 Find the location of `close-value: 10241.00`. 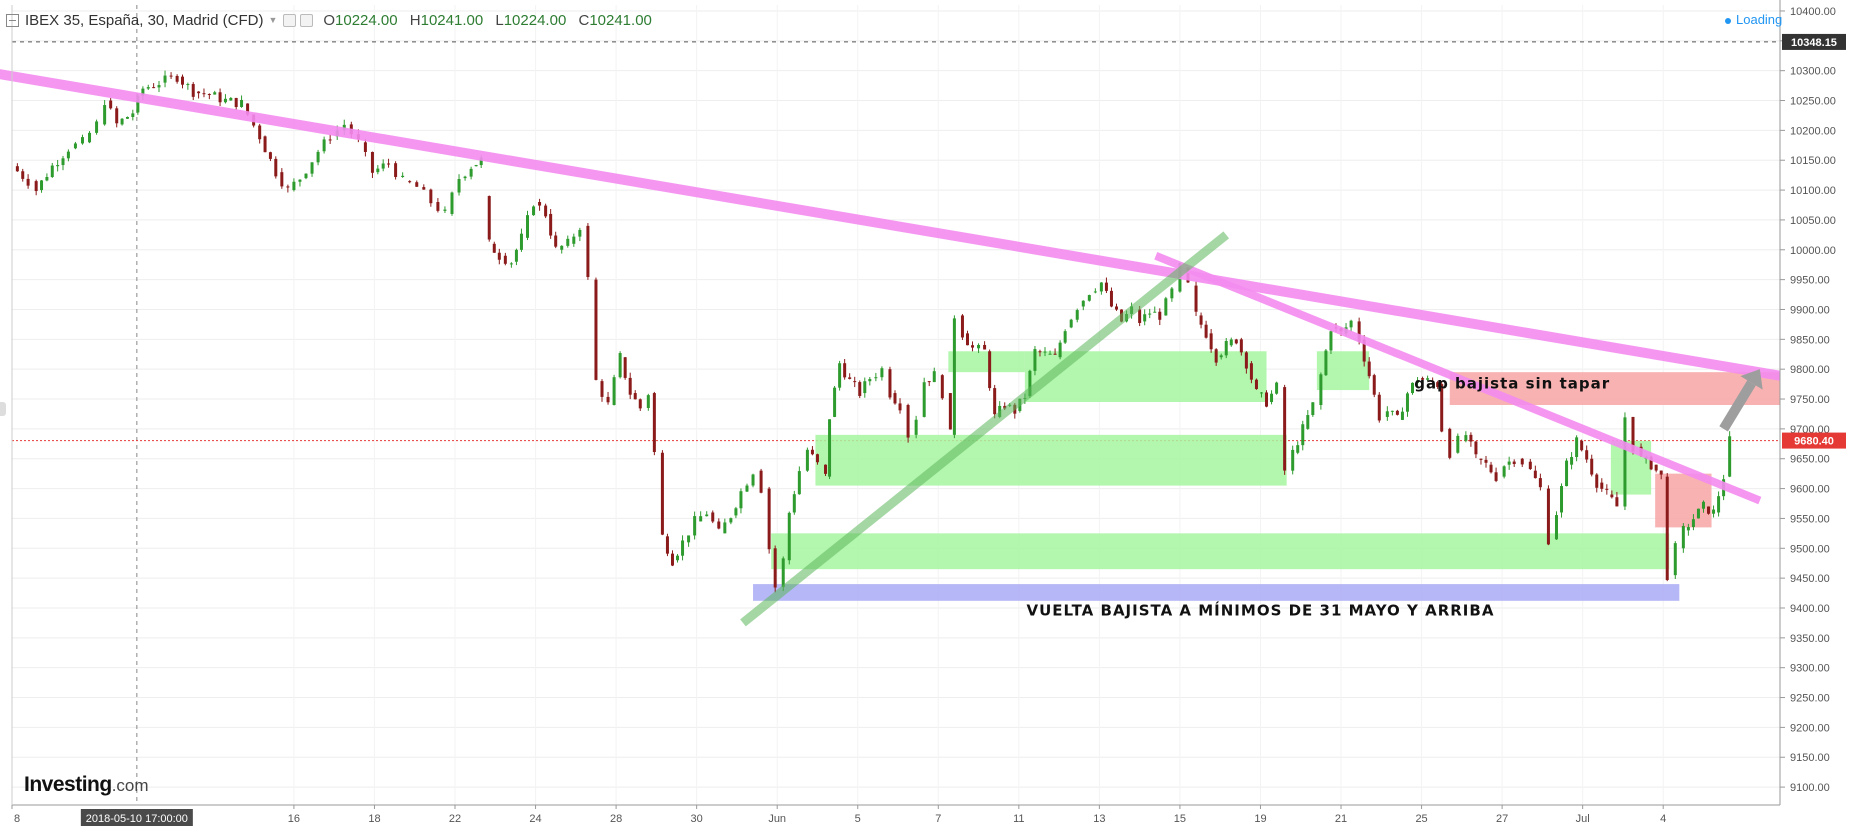

close-value: 10241.00 is located at coordinates (620, 20).